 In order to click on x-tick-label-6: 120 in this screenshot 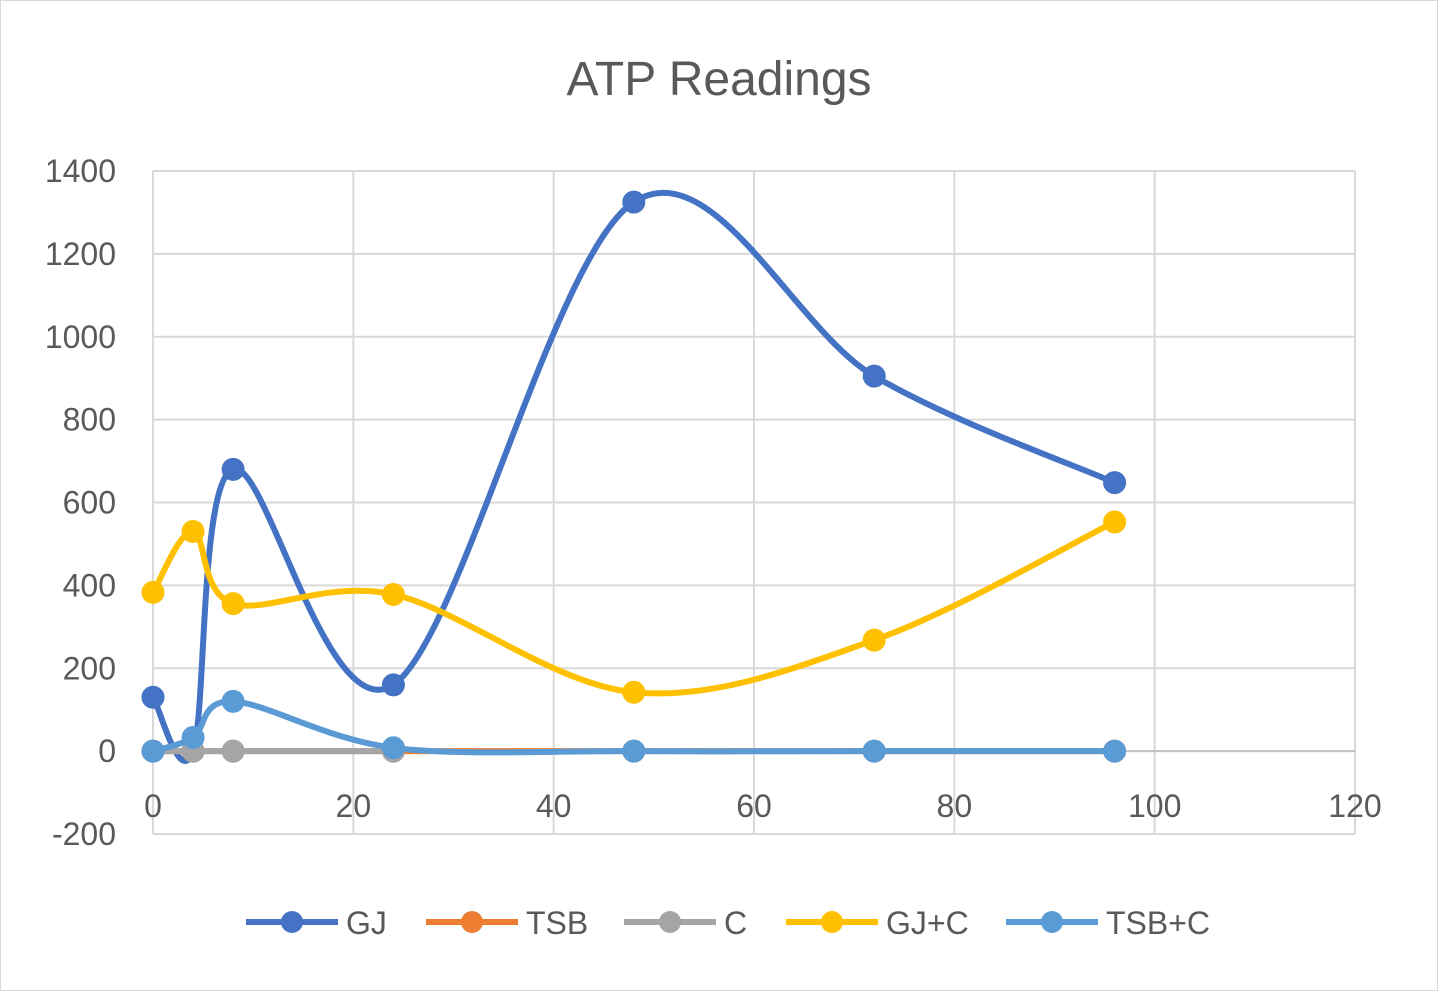, I will do `click(1354, 806)`.